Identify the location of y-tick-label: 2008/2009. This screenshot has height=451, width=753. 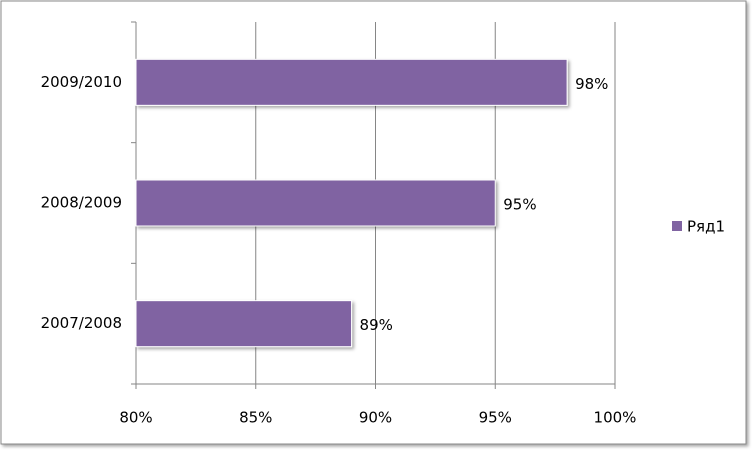
(81, 203).